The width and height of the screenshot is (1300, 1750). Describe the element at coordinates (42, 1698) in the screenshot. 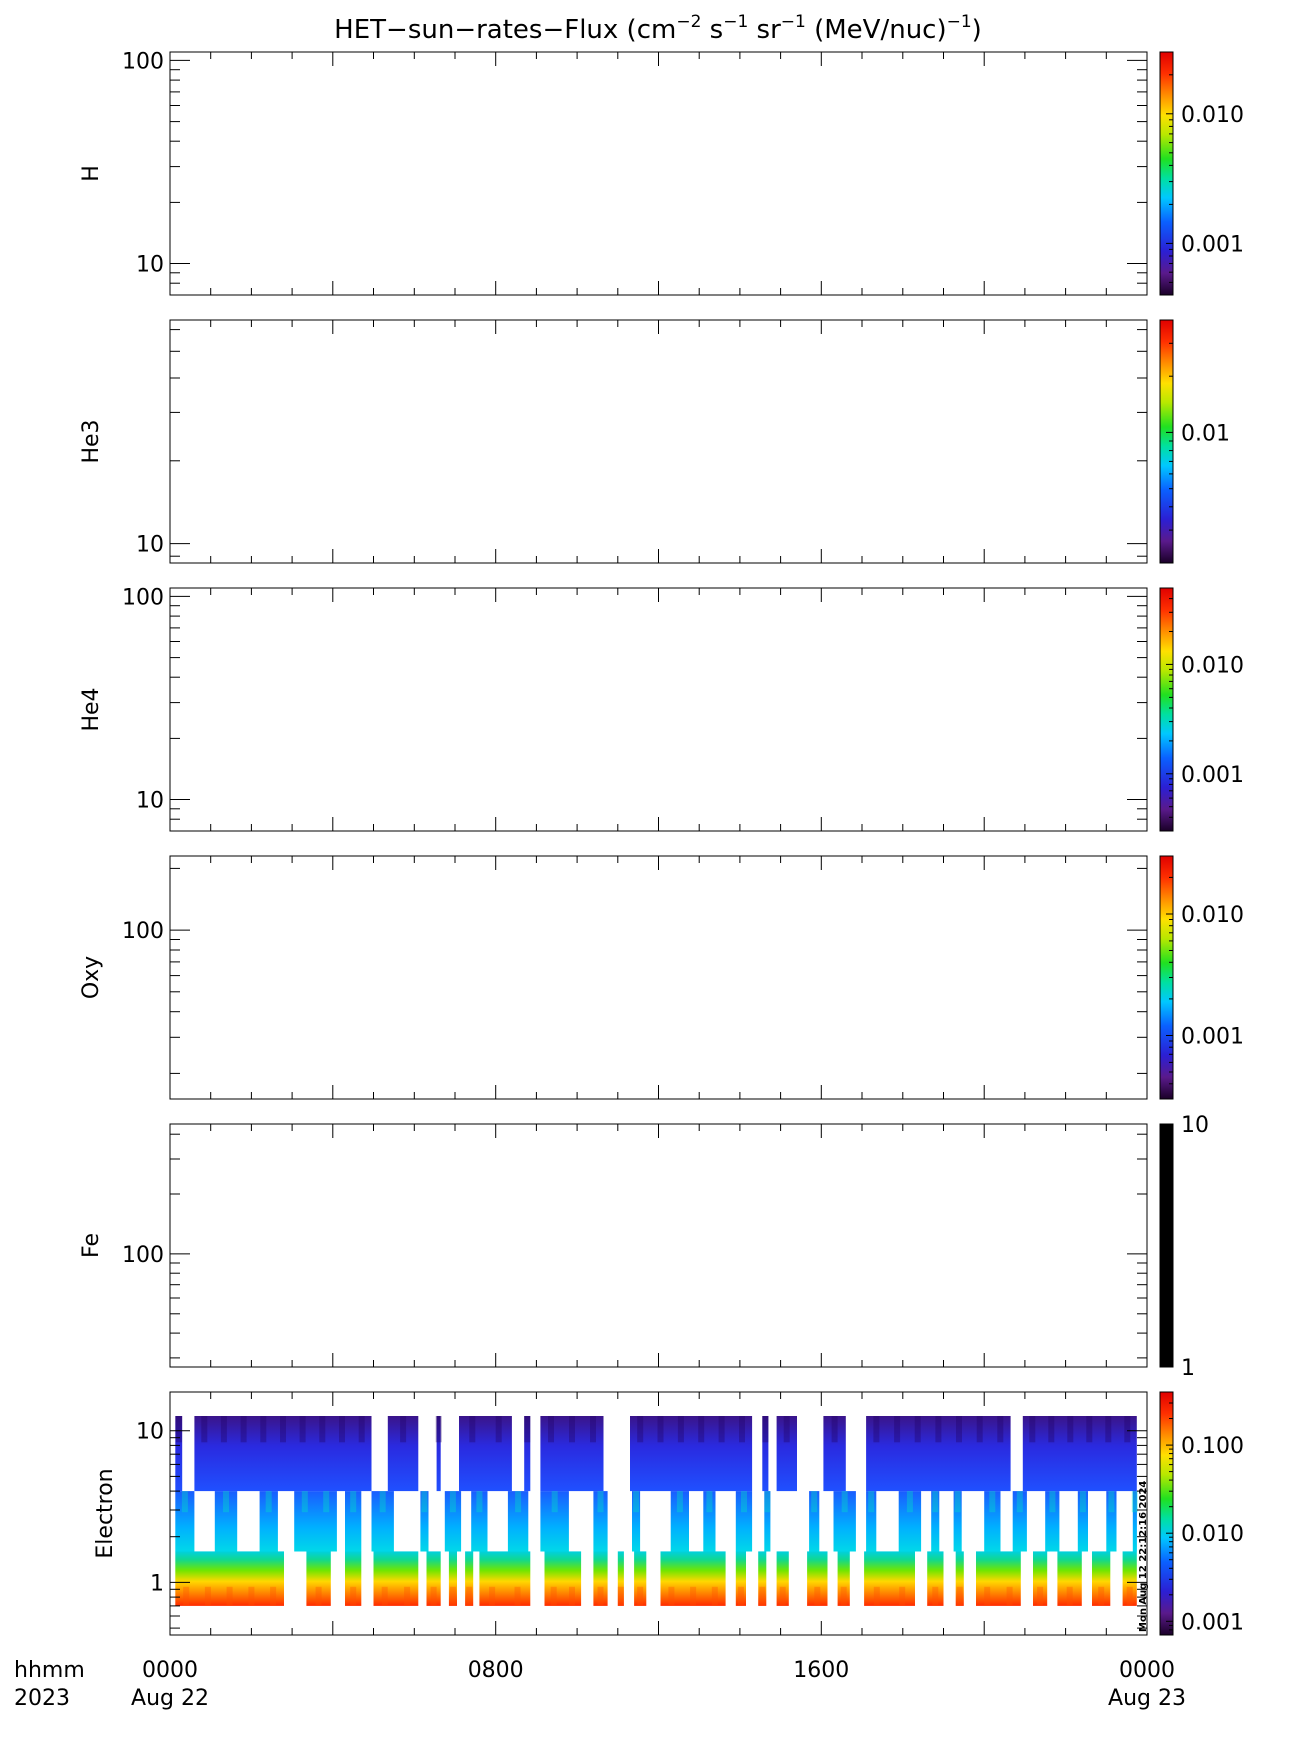

I see `footer-year-label: 2023` at that location.